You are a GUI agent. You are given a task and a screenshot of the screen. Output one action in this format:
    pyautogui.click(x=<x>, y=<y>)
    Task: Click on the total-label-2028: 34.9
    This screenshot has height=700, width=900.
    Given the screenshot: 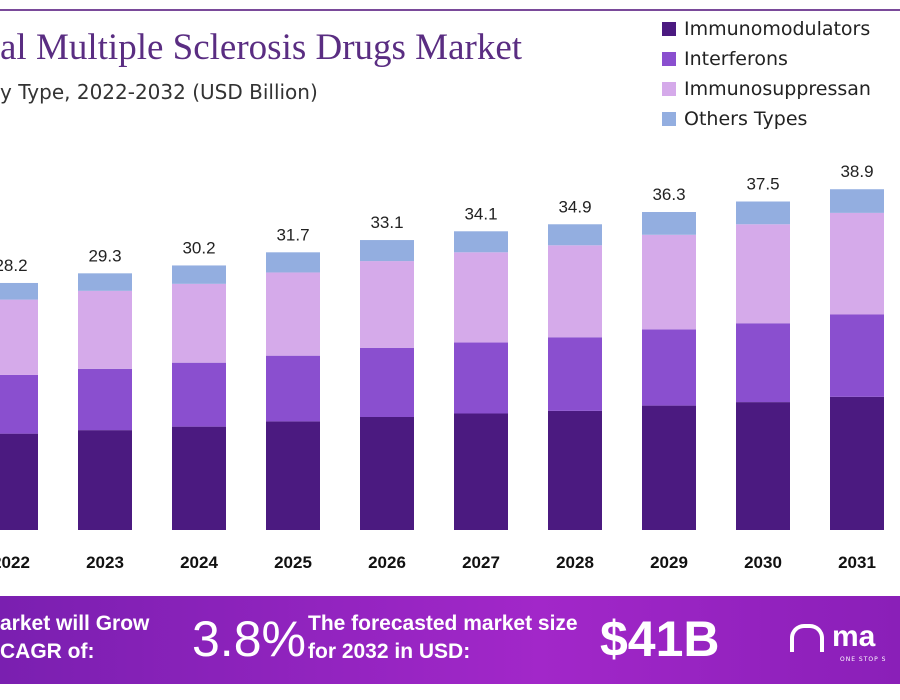 What is the action you would take?
    pyautogui.click(x=574, y=206)
    